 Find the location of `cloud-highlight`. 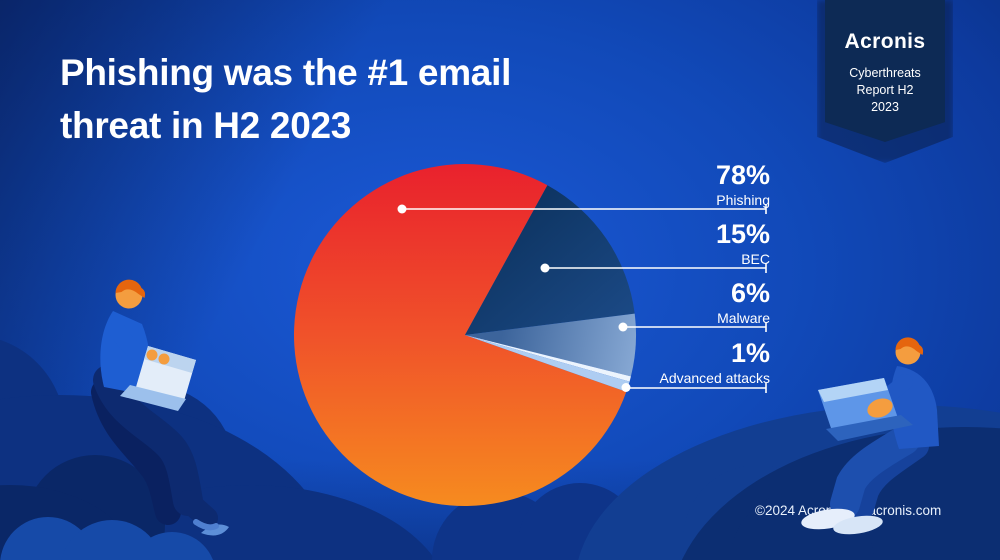

cloud-highlight is located at coordinates (215, 530).